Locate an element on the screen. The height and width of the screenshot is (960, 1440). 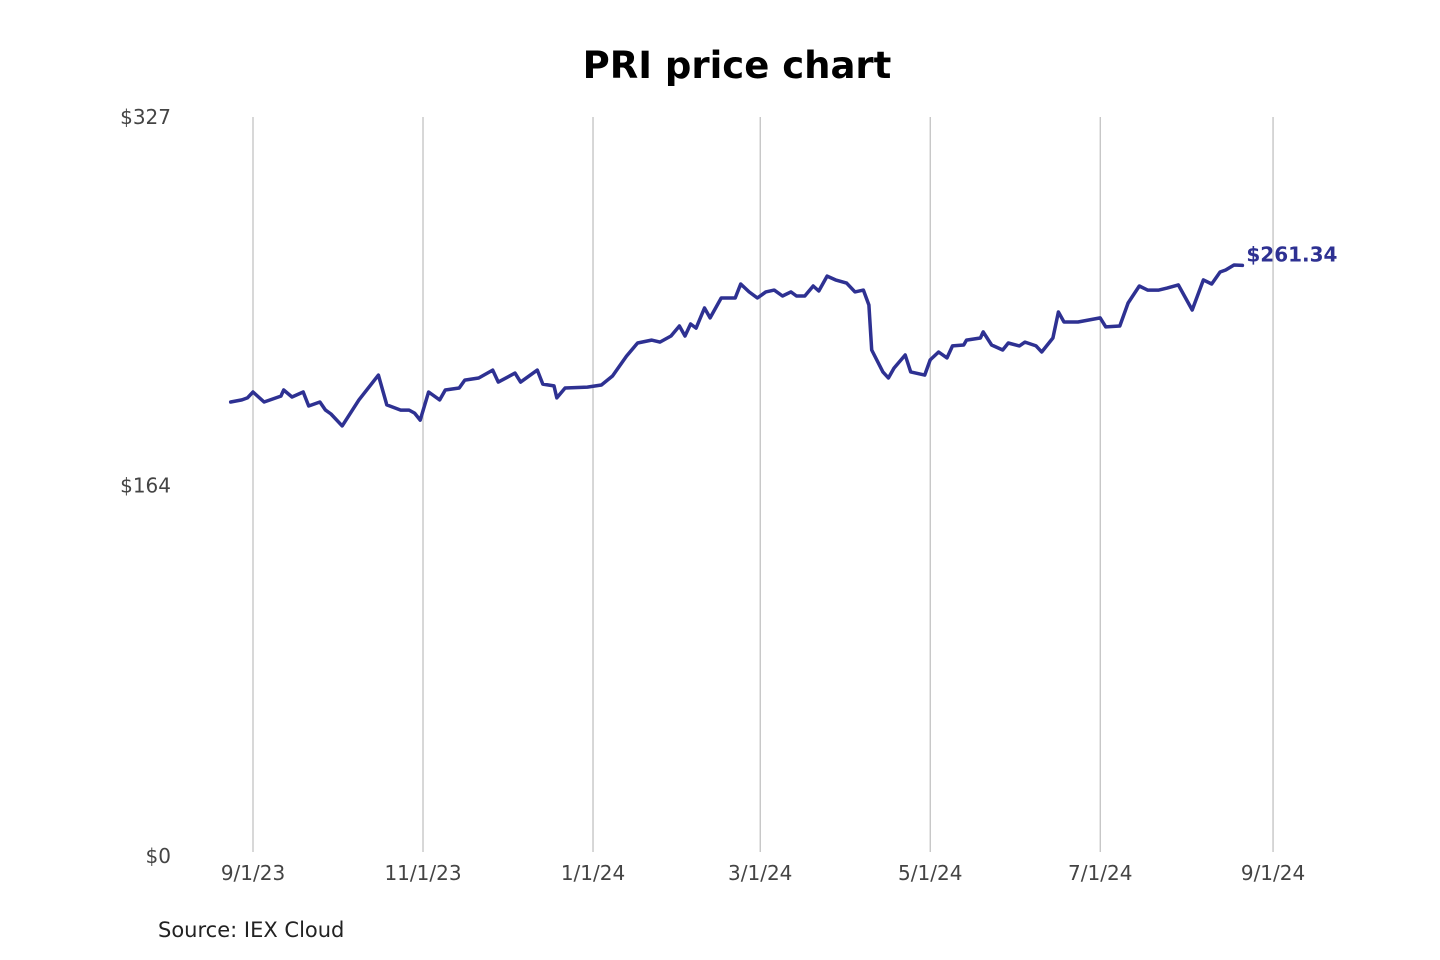
y-tick-label: $164 is located at coordinates (145, 485).